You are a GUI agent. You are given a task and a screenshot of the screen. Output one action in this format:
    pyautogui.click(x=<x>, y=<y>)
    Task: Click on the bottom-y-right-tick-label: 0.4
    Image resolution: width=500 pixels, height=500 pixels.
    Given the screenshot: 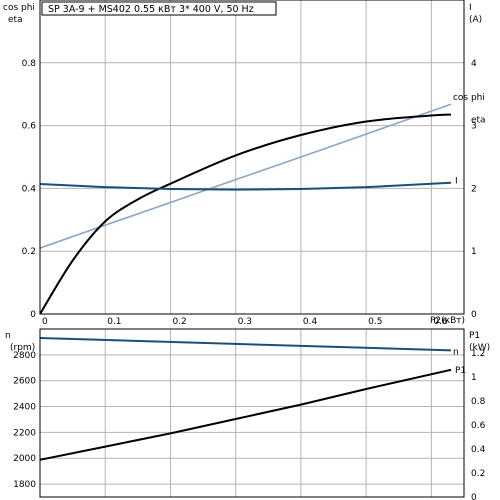 What is the action you would take?
    pyautogui.click(x=478, y=450)
    